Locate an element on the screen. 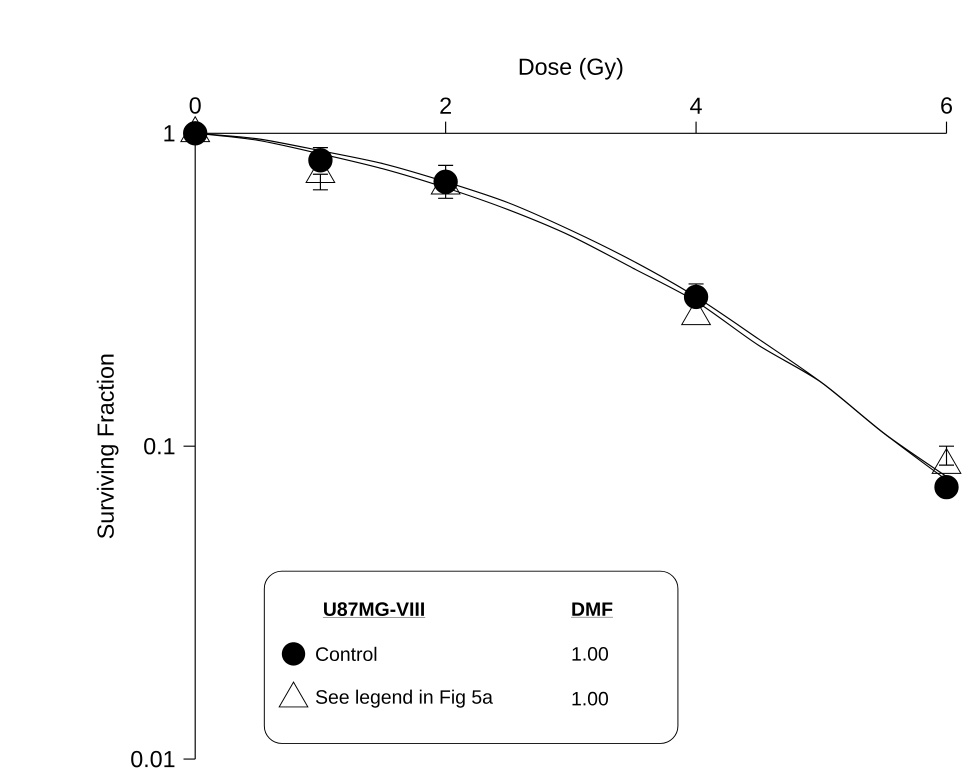 The height and width of the screenshot is (775, 964). y-tick-label: 0.01 is located at coordinates (152, 759).